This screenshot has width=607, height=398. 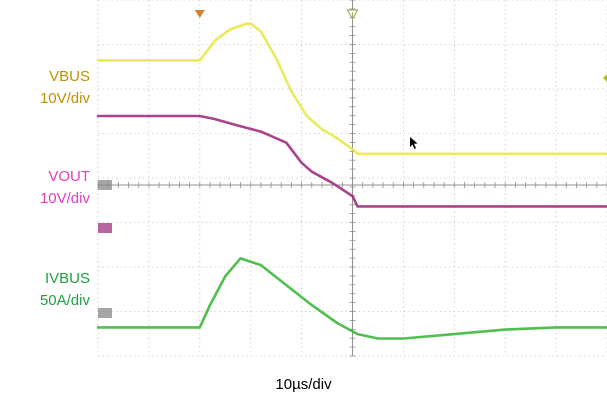 I want to click on timebase-label: 10µs/div, so click(x=303, y=384).